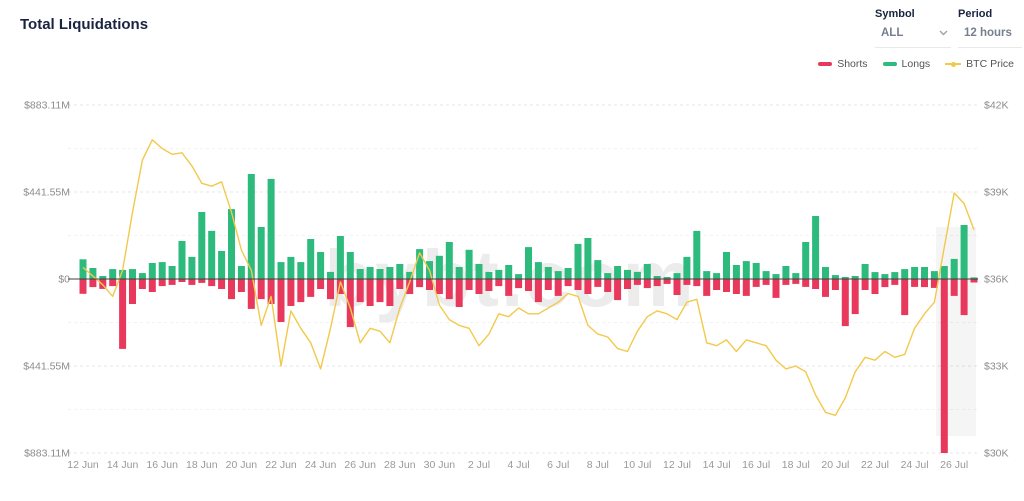 Image resolution: width=1024 pixels, height=501 pixels. Describe the element at coordinates (843, 64) in the screenshot. I see `legend-item-shorts: Shorts` at that location.